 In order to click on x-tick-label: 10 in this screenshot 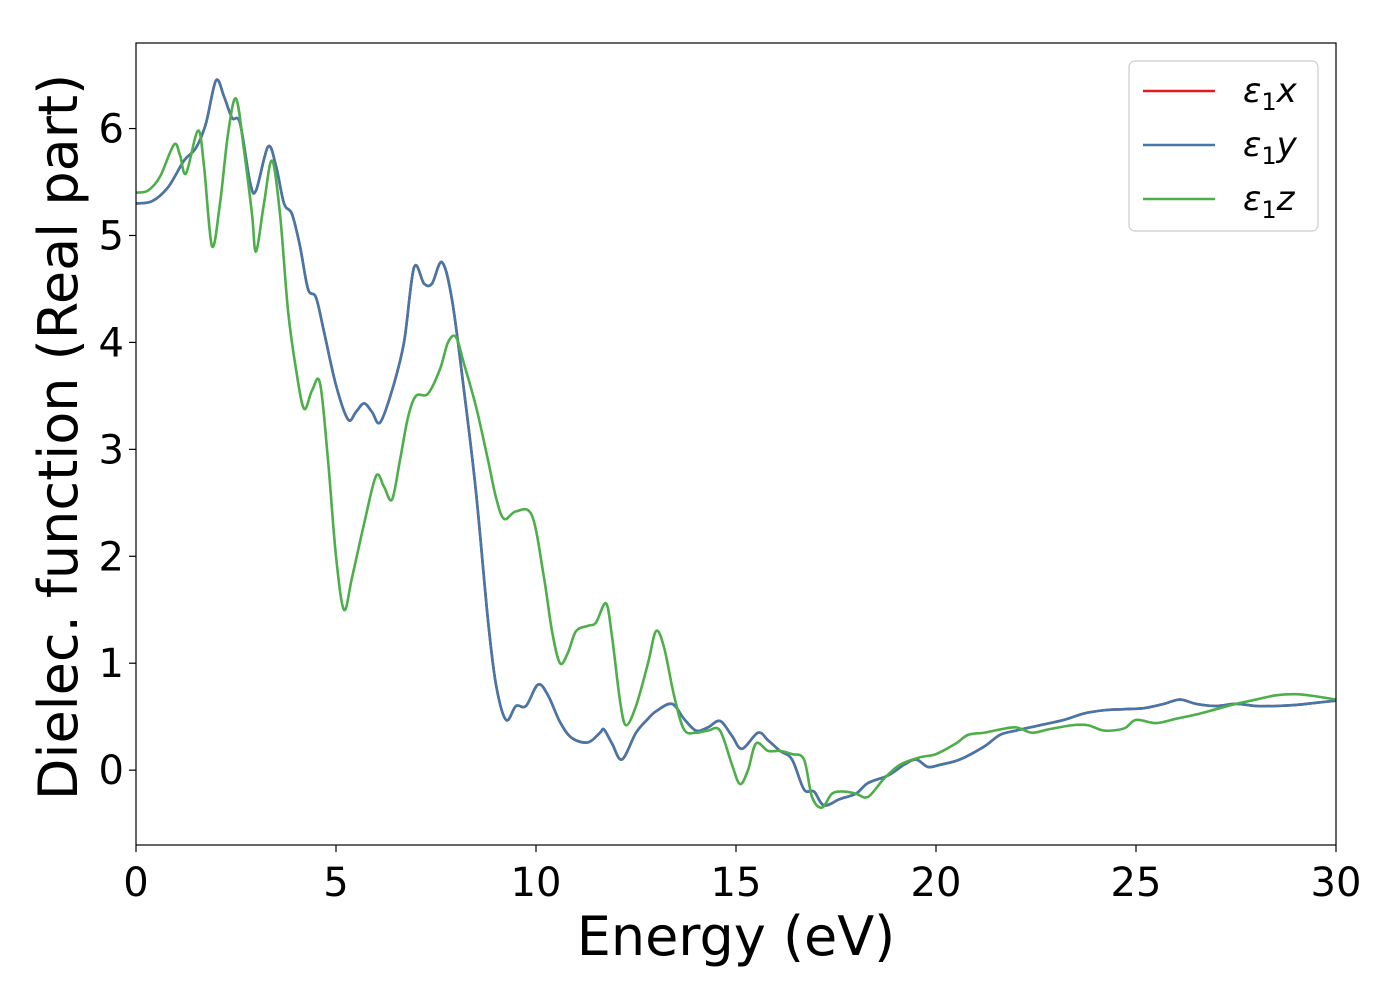, I will do `click(536, 883)`.